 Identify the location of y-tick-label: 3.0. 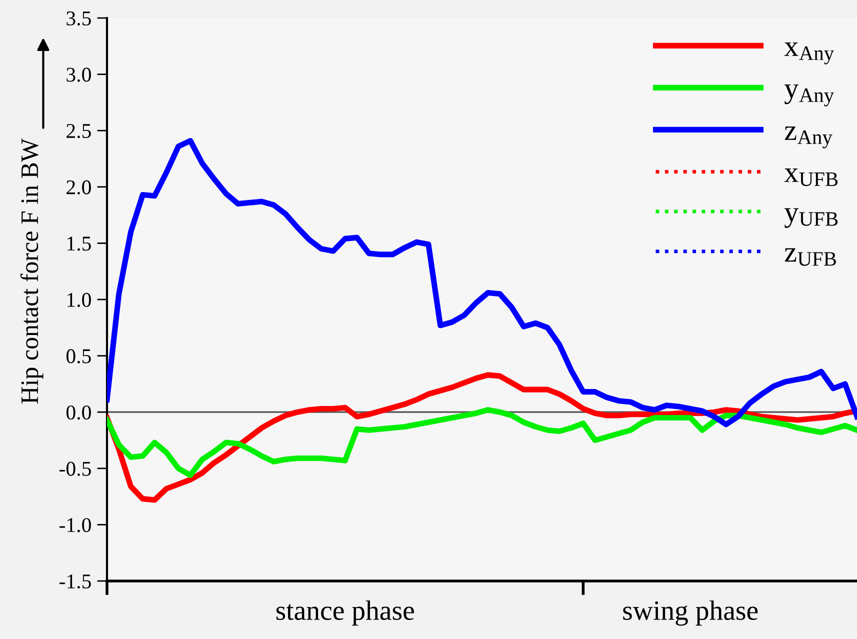
(78, 75).